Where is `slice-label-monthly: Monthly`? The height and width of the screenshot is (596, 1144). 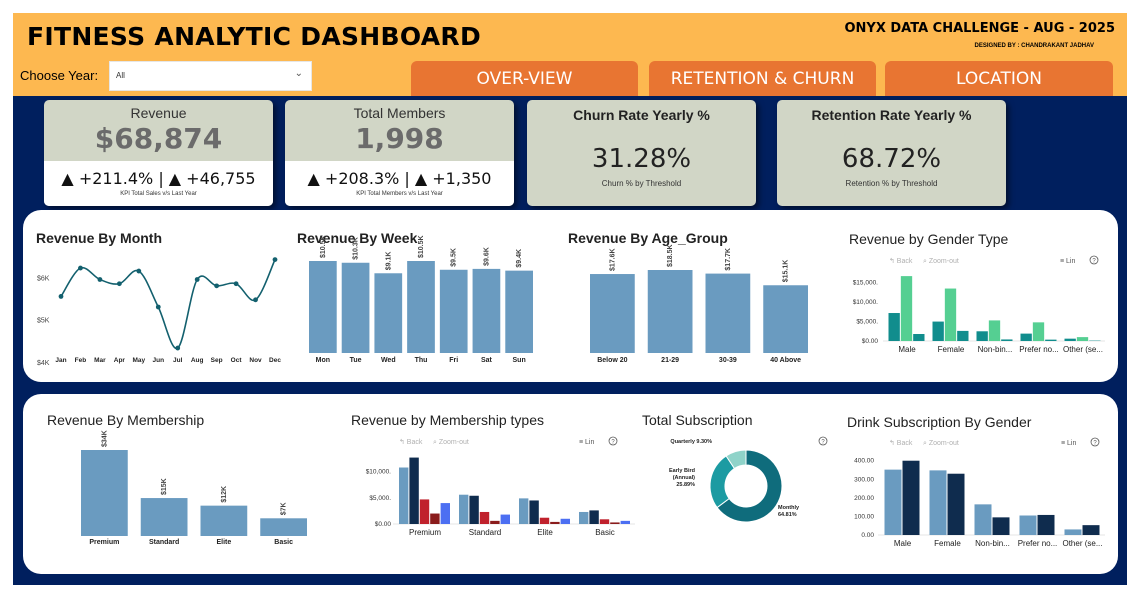 slice-label-monthly: Monthly is located at coordinates (789, 508).